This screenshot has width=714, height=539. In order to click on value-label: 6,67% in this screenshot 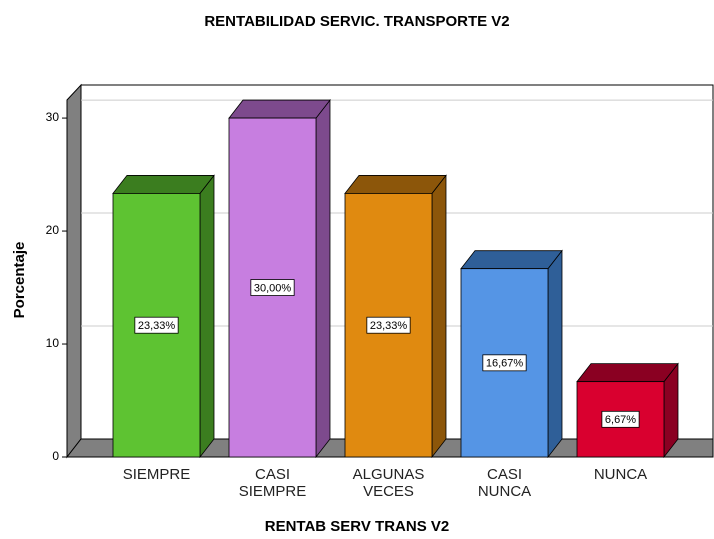, I will do `click(620, 420)`.